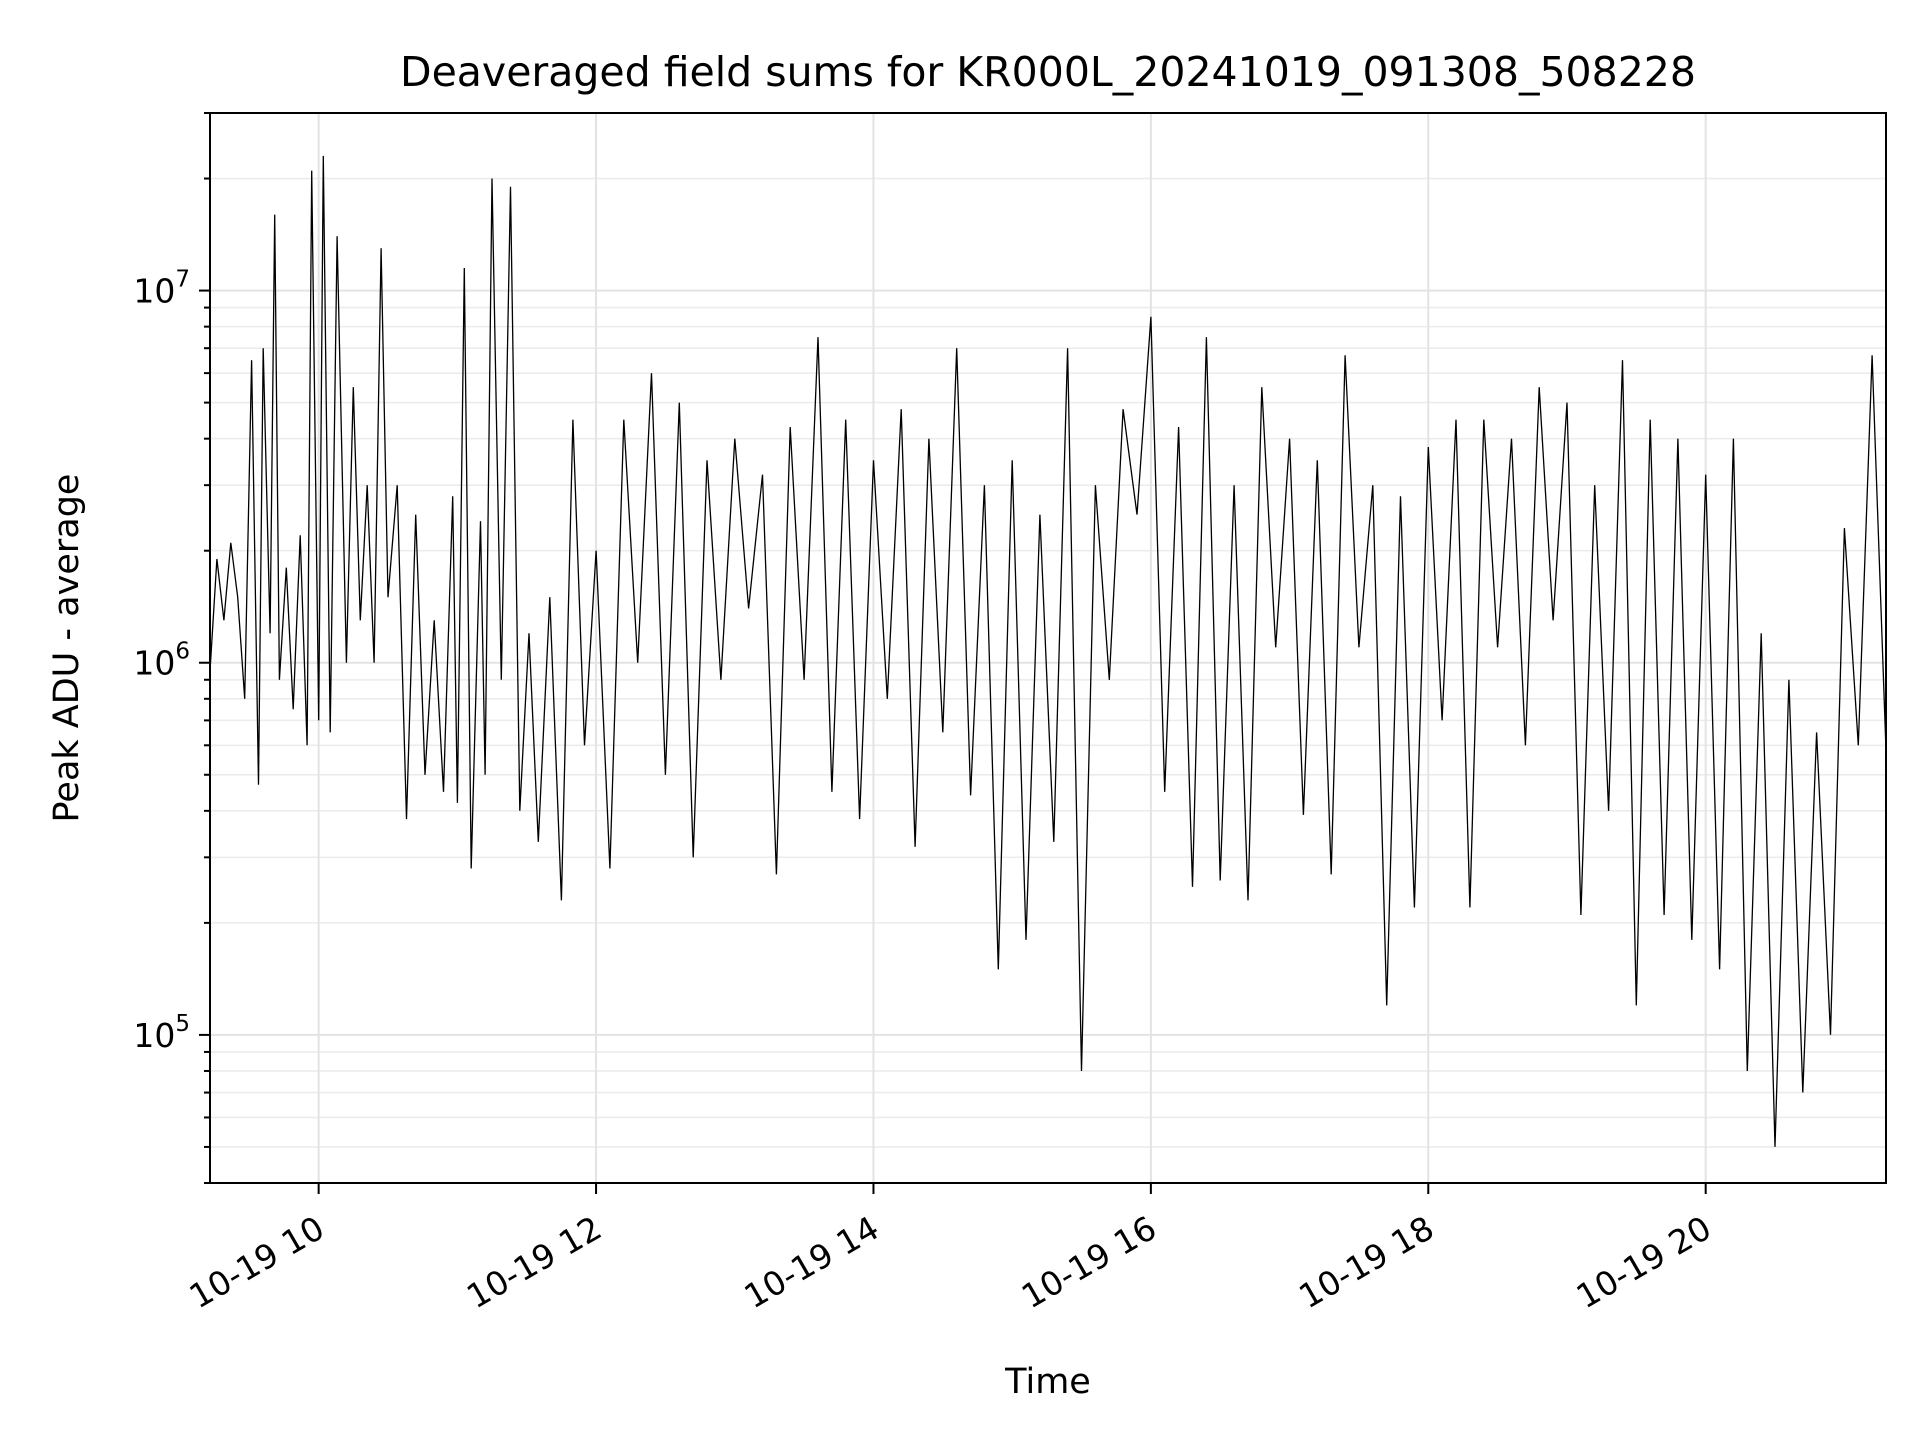 The width and height of the screenshot is (1920, 1440). Describe the element at coordinates (182, 652) in the screenshot. I see `y-tick-label-exponent: 6` at that location.